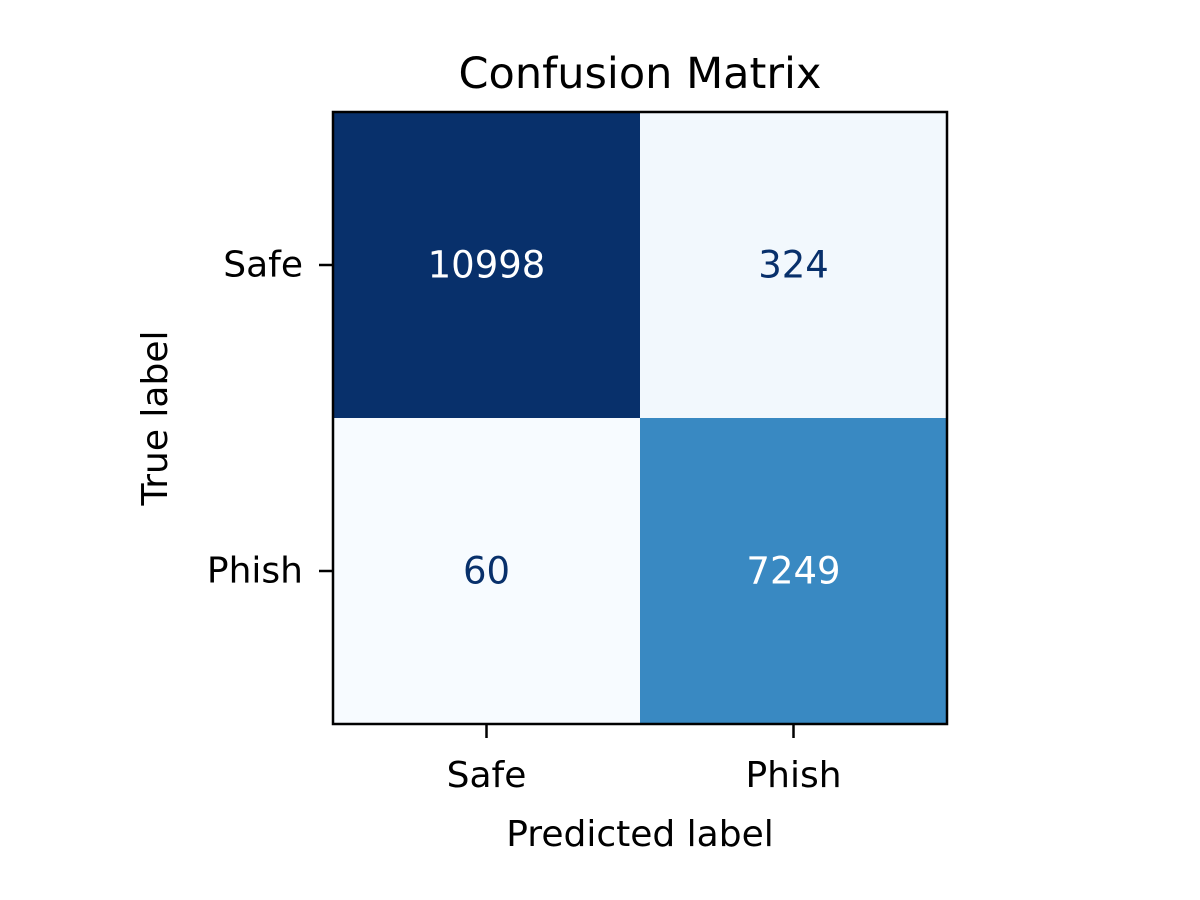 The height and width of the screenshot is (900, 1200). I want to click on x-axis-label: Predicted label, so click(640, 834).